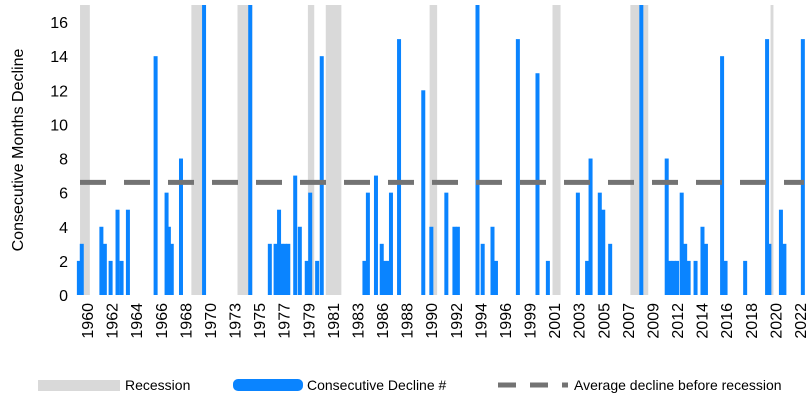  I want to click on y-axis-title: Consecutive Months Decline, so click(18, 150).